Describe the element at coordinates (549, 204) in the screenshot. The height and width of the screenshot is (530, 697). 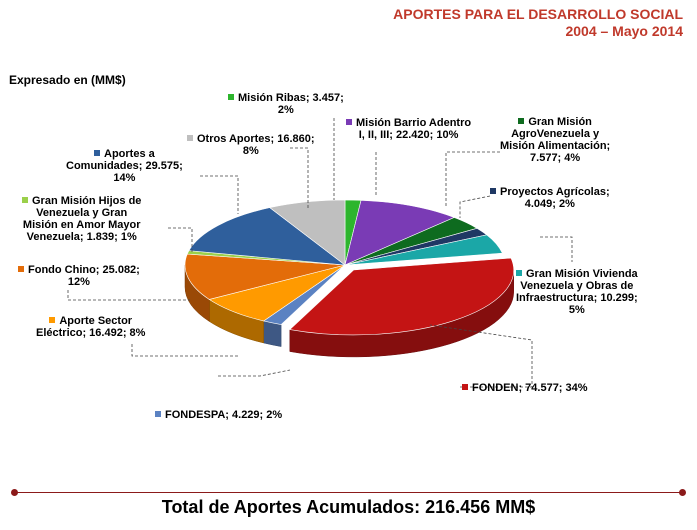
I see `slice-label-line: 4.049; 2%` at that location.